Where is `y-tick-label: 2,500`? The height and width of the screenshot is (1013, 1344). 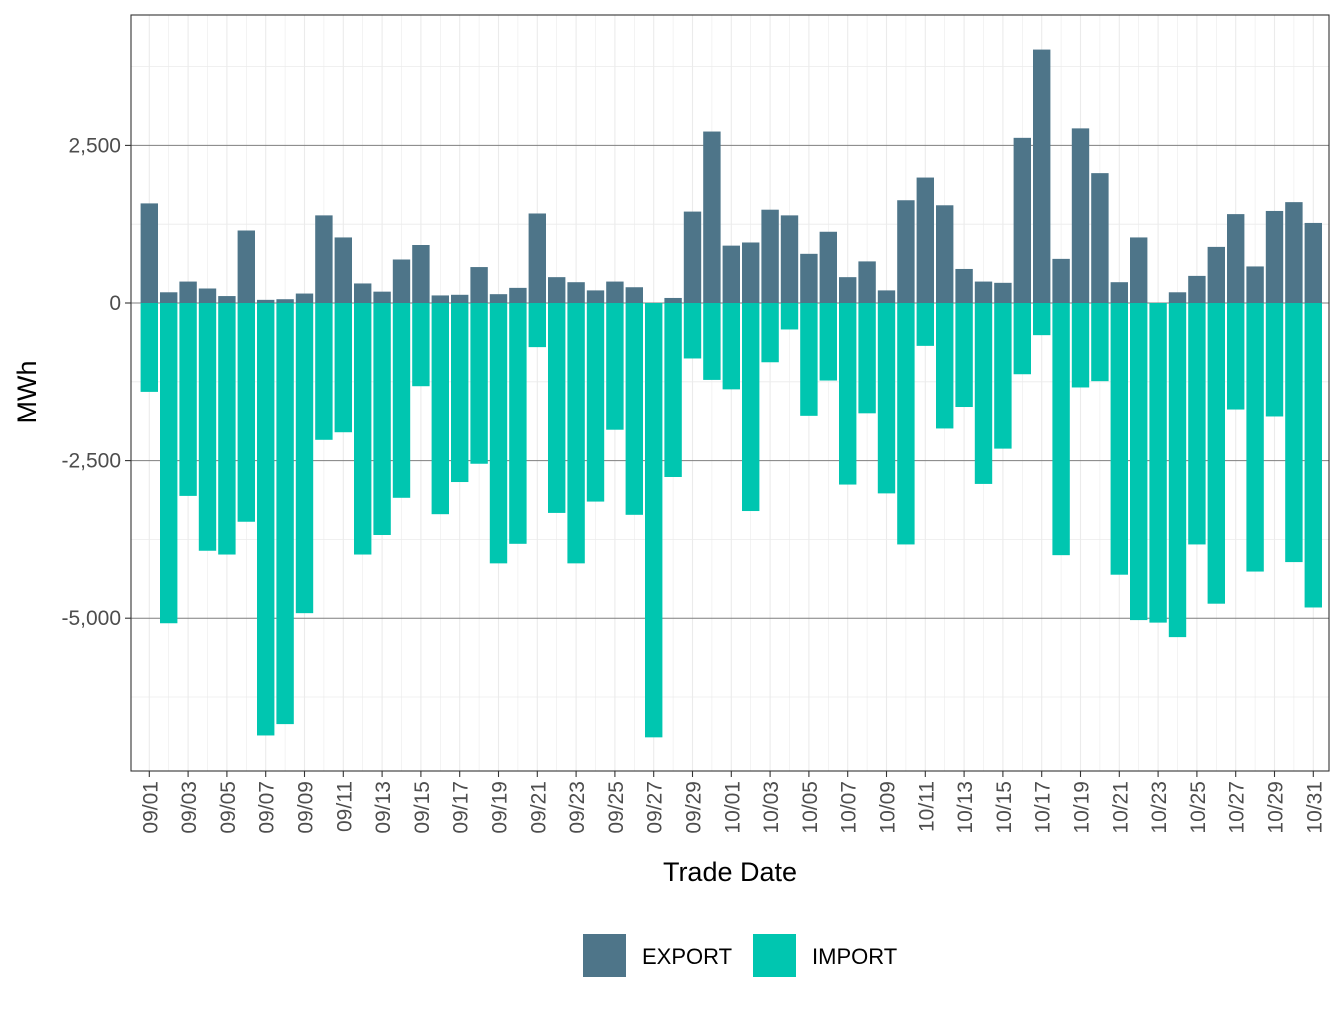
y-tick-label: 2,500 is located at coordinates (94, 145).